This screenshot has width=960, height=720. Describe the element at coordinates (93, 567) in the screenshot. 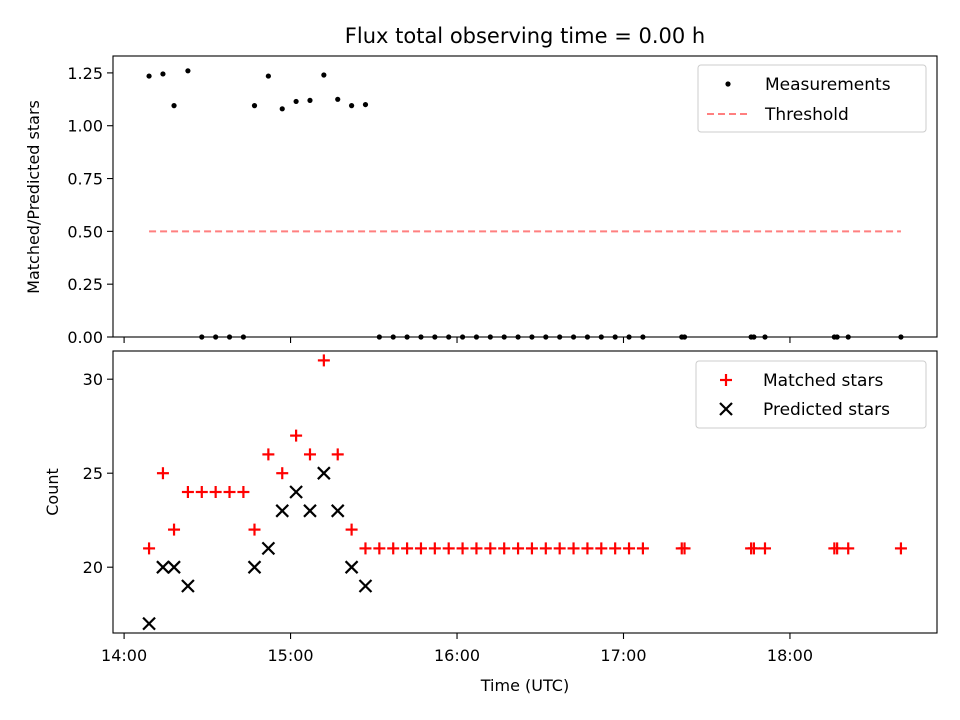

I see `y-tick-label: 20` at that location.